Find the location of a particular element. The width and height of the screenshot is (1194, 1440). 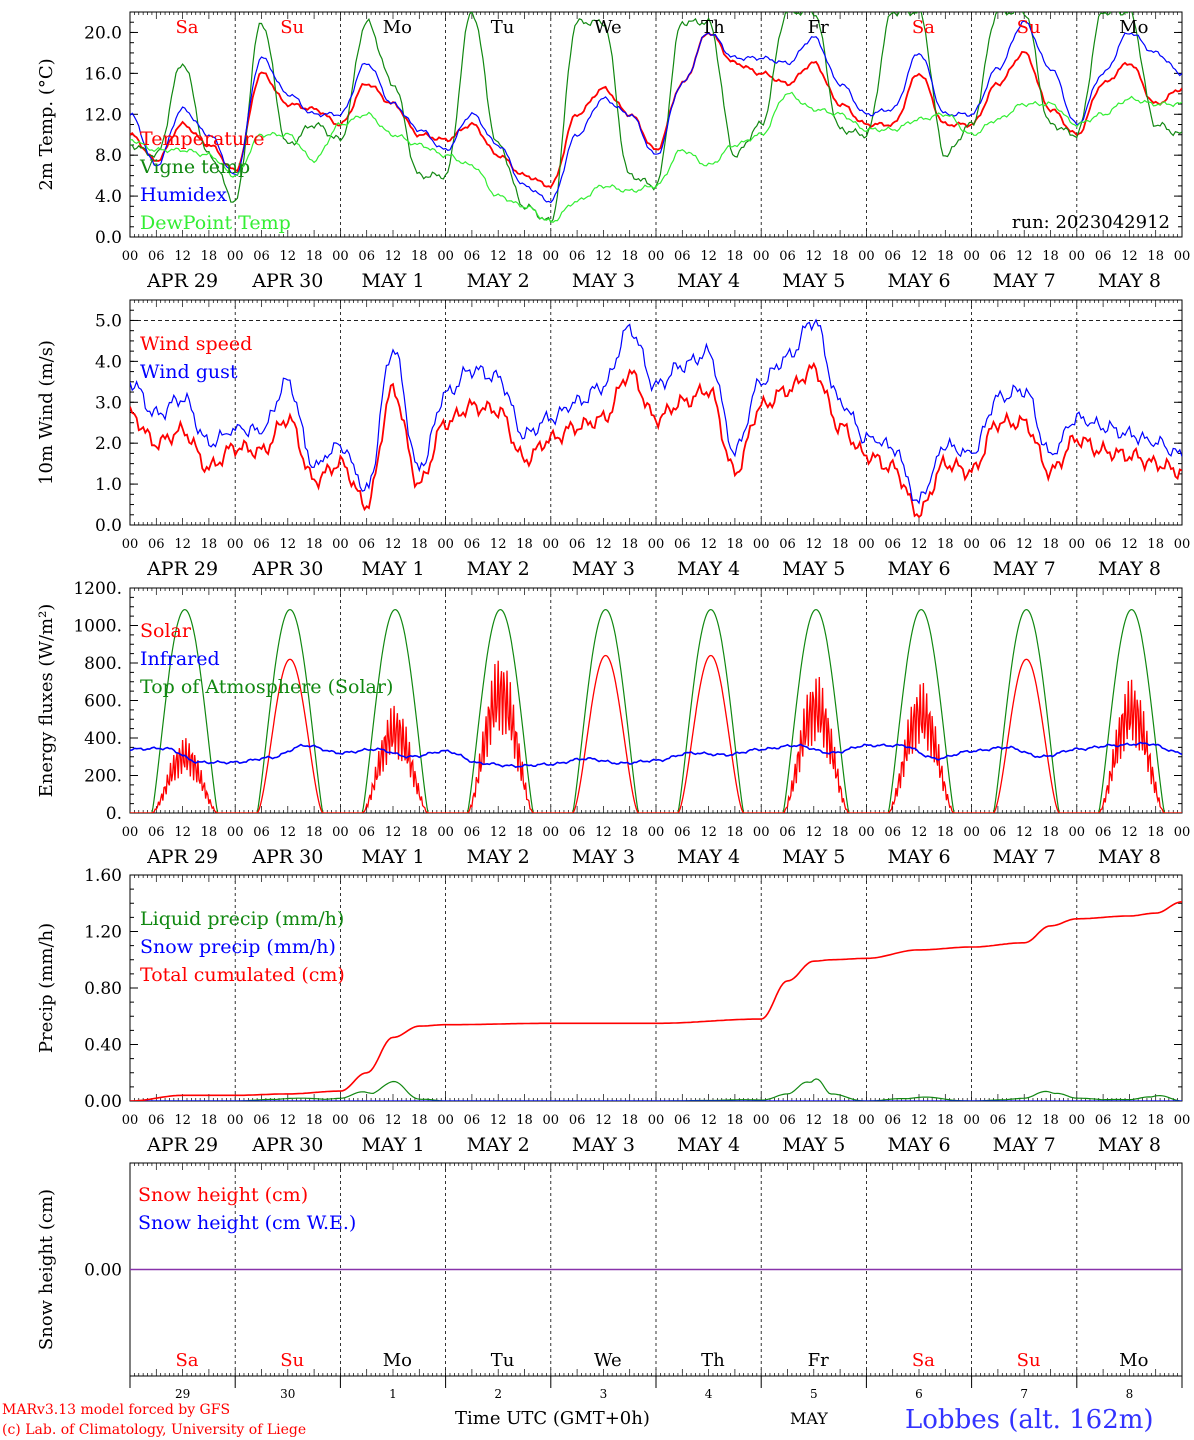

day-number-label: 5 is located at coordinates (814, 1394).